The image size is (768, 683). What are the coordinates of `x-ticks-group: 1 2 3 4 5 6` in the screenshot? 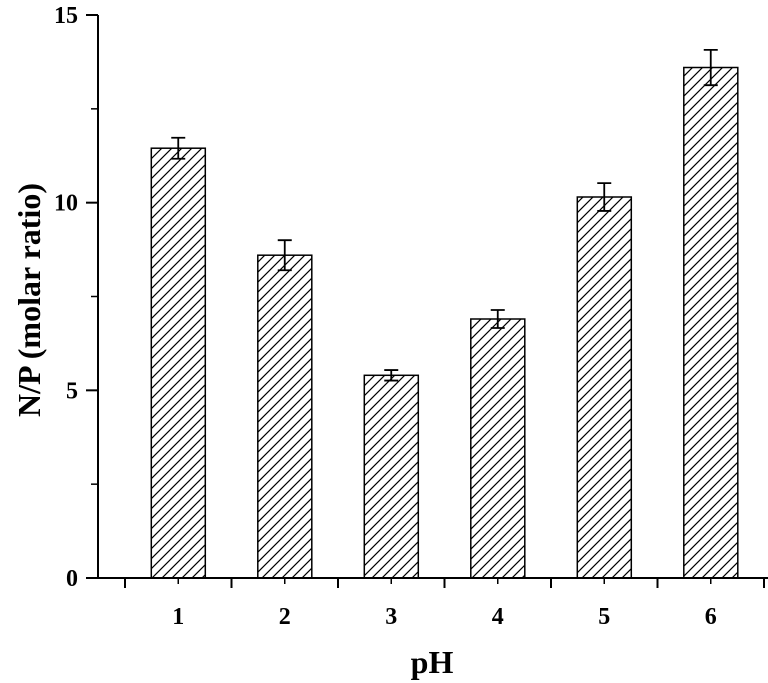 It's located at (444, 604).